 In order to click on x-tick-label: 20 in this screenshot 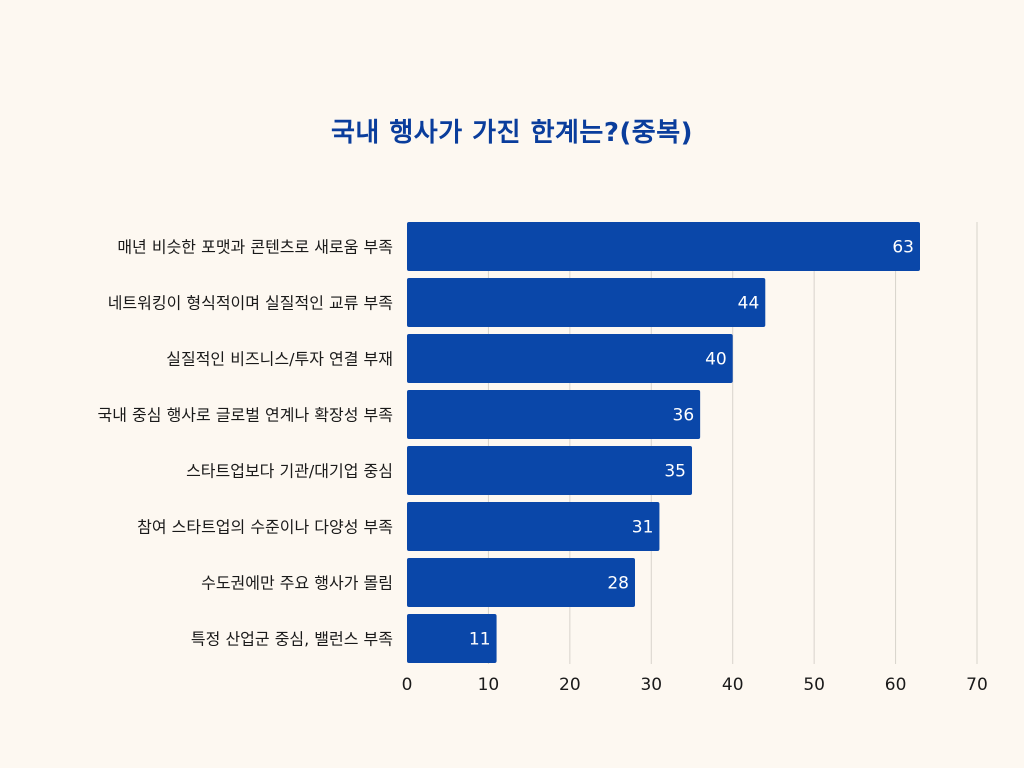, I will do `click(570, 685)`.